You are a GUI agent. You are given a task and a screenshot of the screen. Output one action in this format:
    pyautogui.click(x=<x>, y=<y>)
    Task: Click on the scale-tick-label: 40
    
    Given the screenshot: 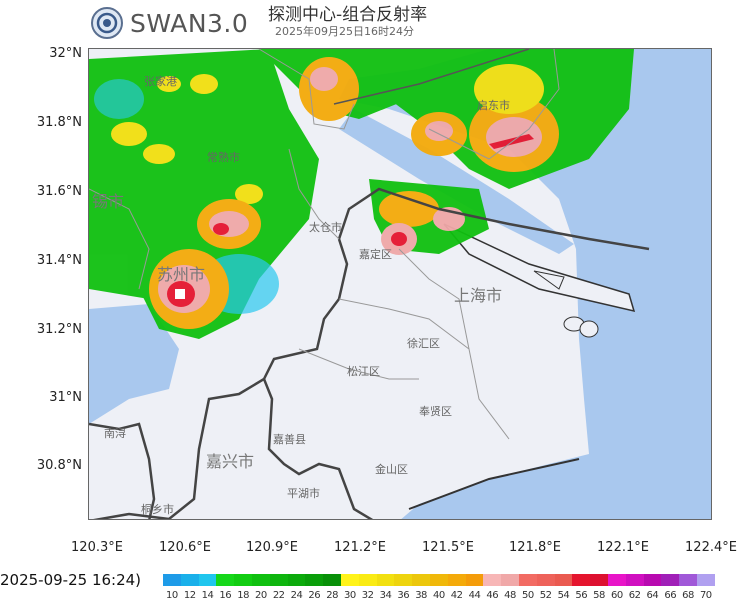 What is the action you would take?
    pyautogui.click(x=438, y=595)
    